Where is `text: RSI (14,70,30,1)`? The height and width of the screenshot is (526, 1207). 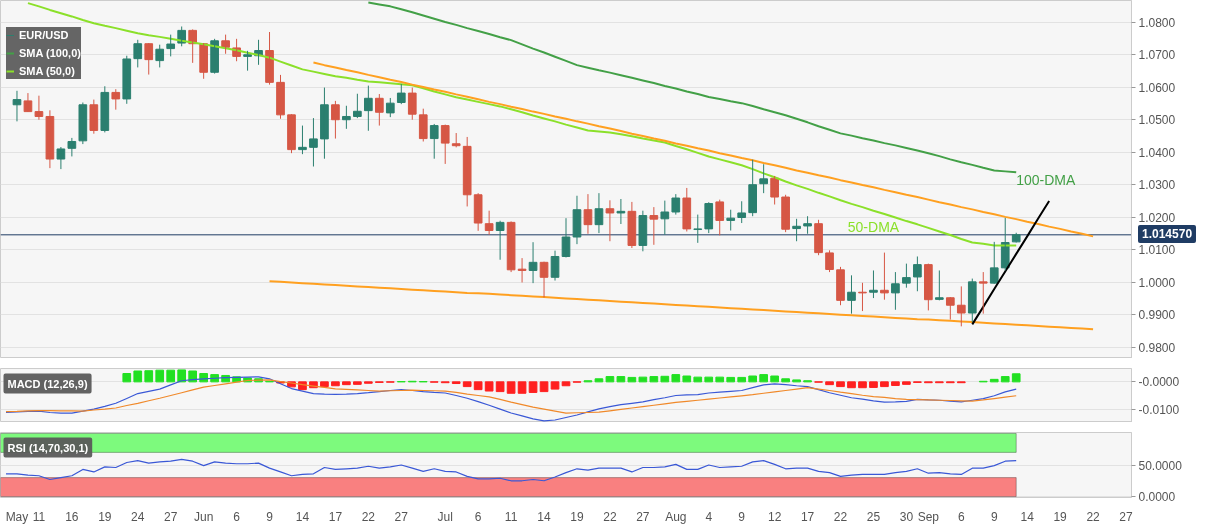
text: RSI (14,70,30,1) is located at coordinates (48, 447).